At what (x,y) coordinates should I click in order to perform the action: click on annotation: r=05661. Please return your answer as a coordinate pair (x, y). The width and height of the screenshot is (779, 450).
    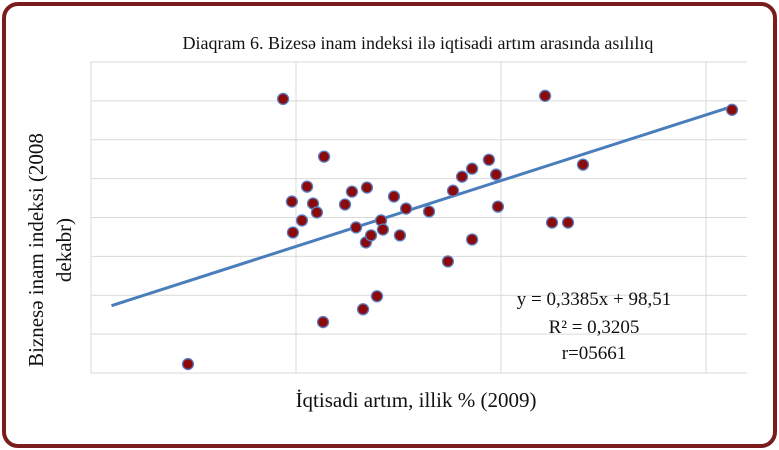
    Looking at the image, I should click on (594, 353).